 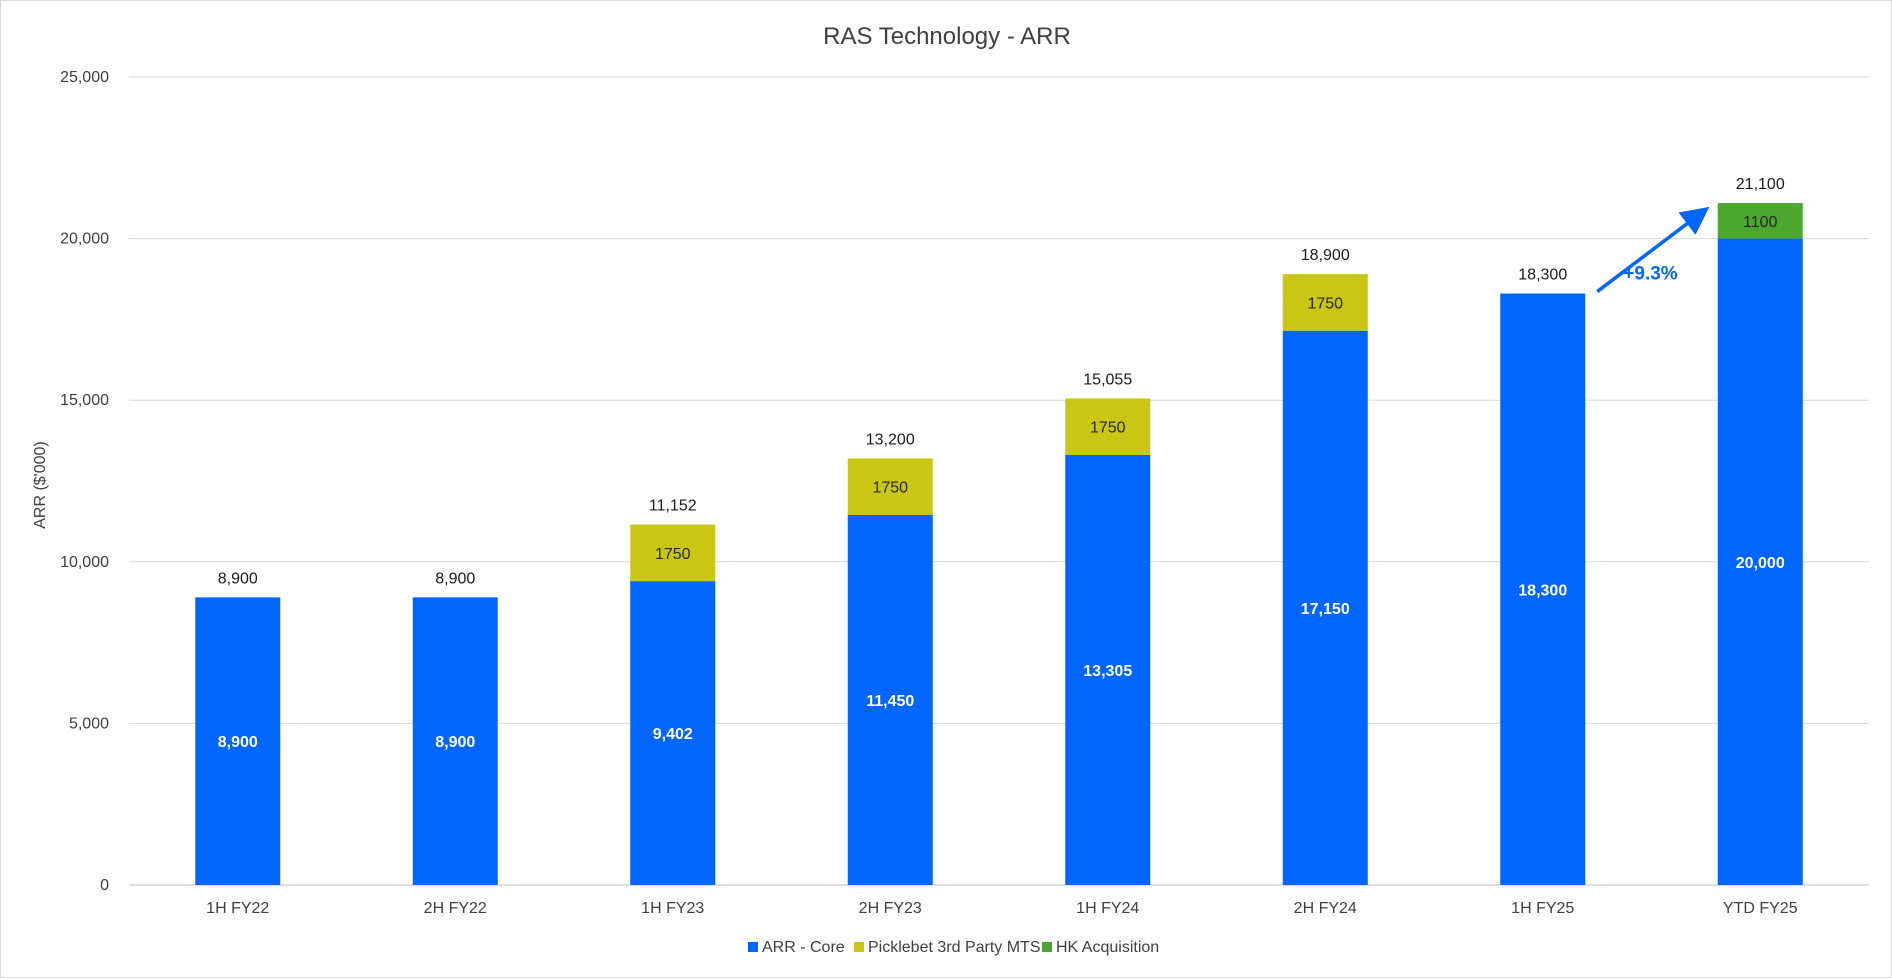 I want to click on x-tick-label: 1H FY25, so click(x=1542, y=908).